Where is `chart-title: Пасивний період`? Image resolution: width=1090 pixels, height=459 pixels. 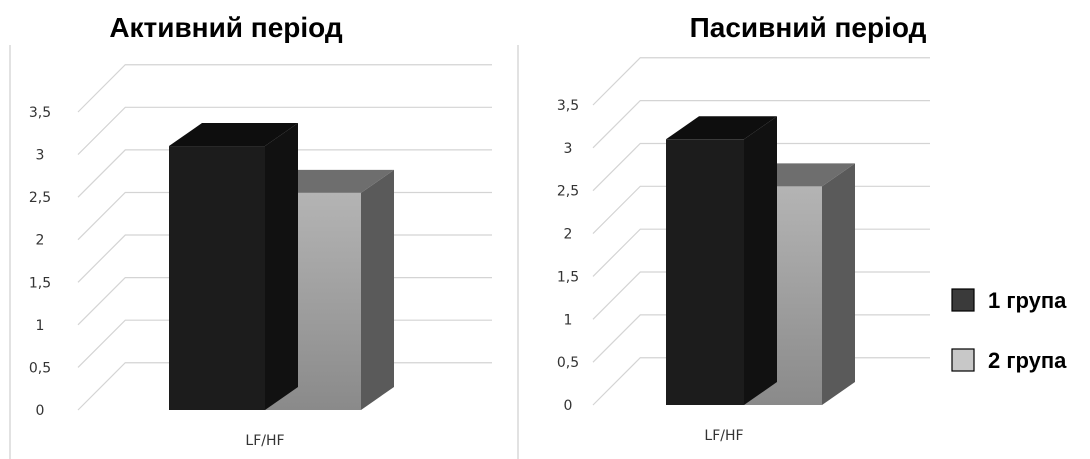
chart-title: Пасивний період is located at coordinates (808, 27).